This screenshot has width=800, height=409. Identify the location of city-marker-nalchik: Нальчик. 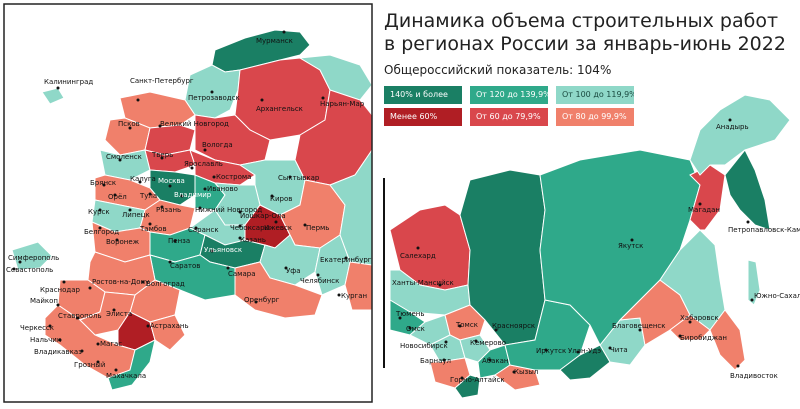
(46, 340).